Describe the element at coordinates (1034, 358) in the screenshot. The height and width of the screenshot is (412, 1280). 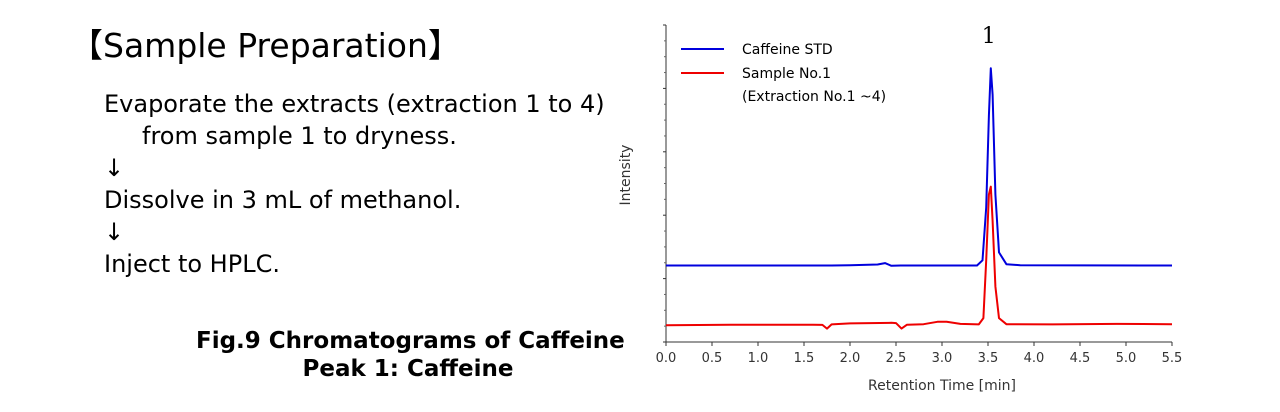
I see `x-tick-label: 4.0` at that location.